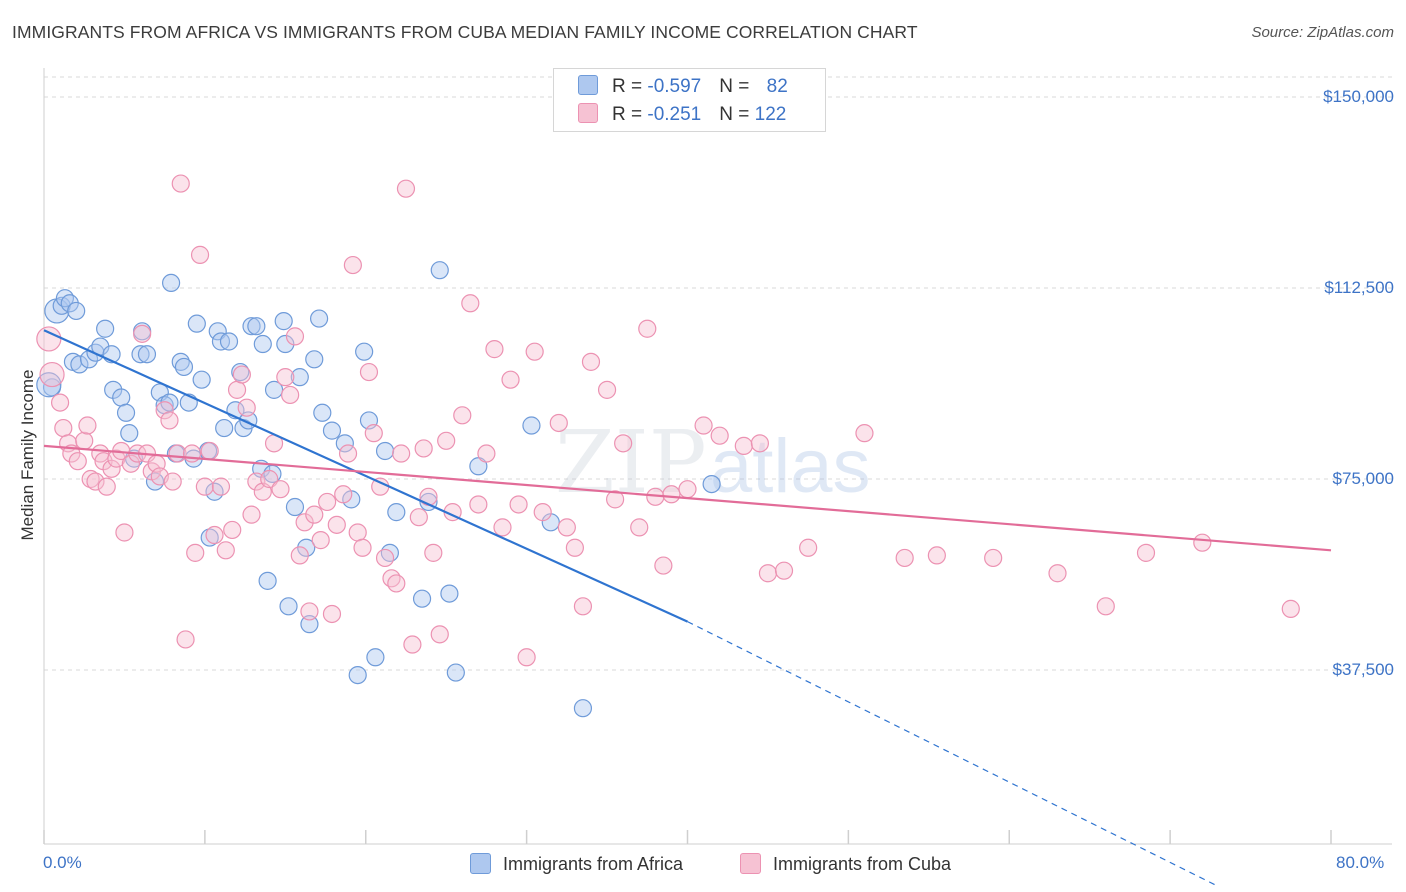 This screenshot has height=892, width=1406. I want to click on africa-n-label: N =, so click(737, 86).